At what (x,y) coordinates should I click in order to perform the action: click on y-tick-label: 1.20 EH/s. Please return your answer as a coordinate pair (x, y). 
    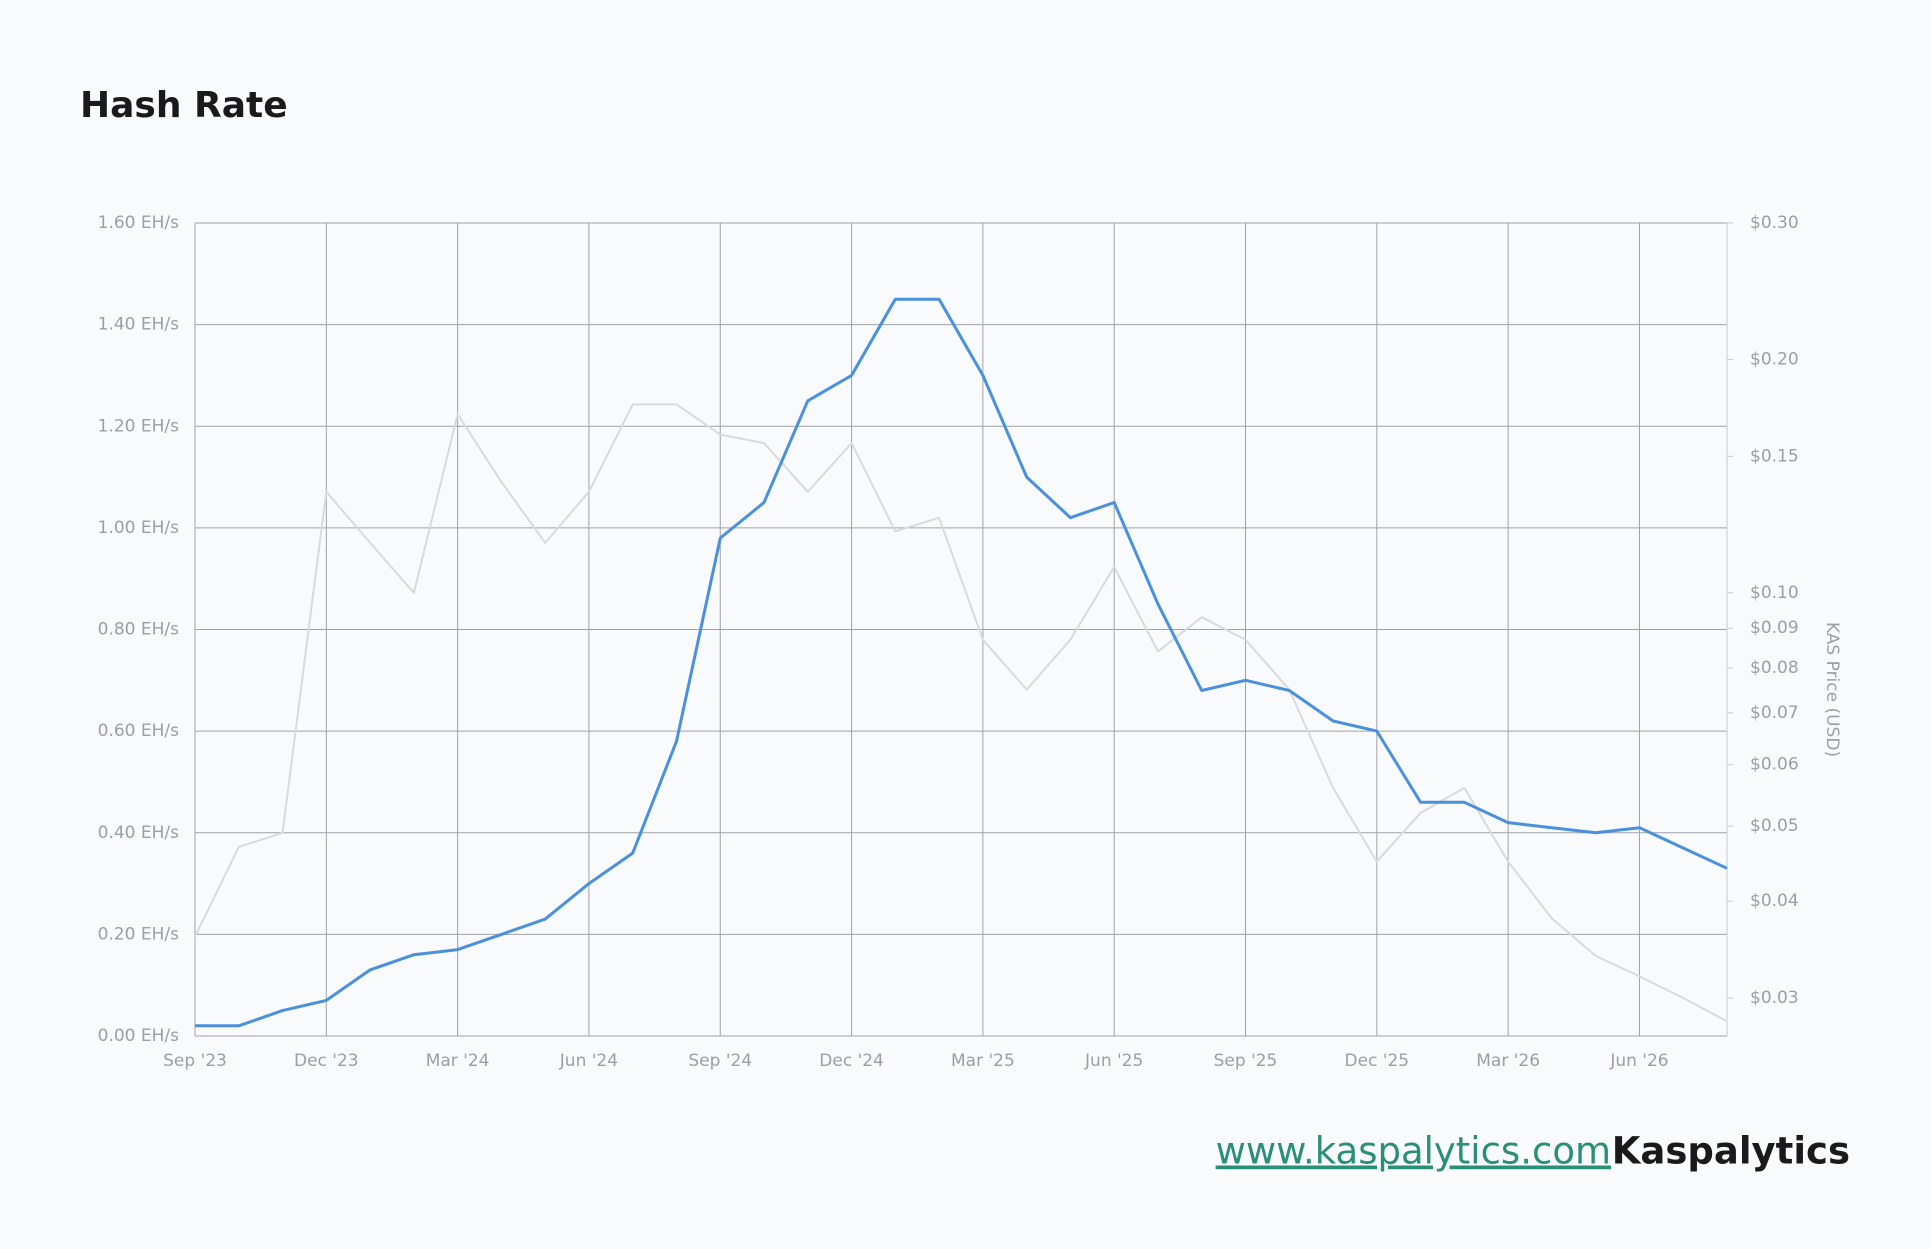
    Looking at the image, I should click on (139, 426).